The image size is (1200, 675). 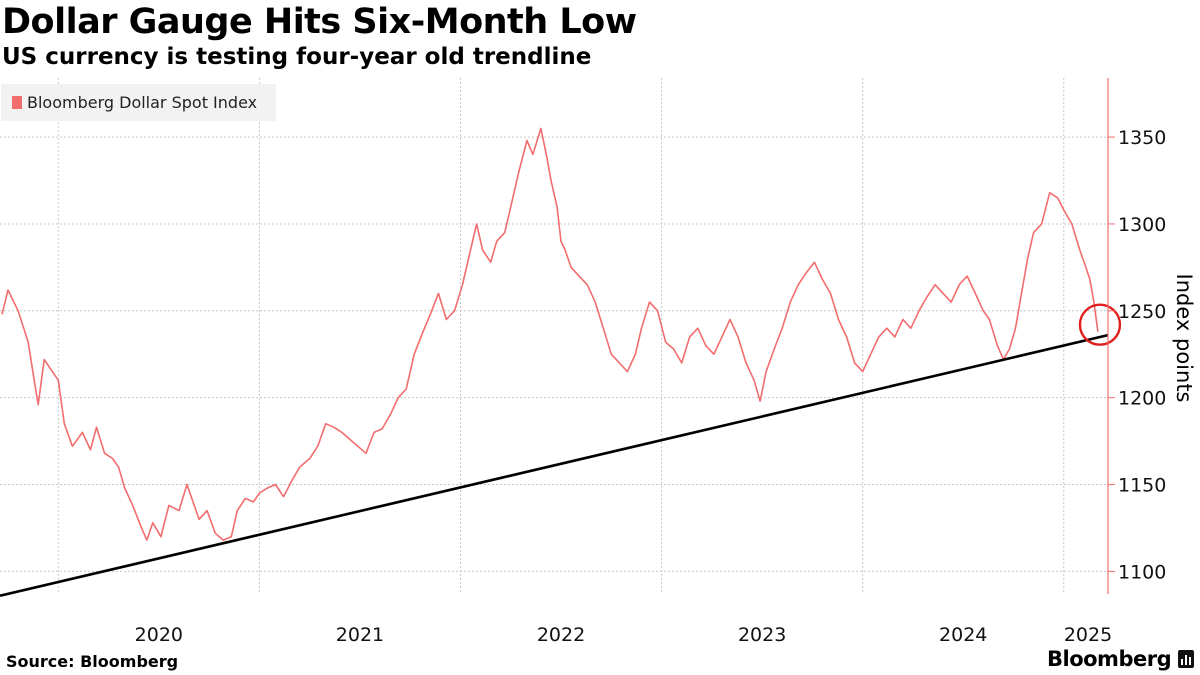 What do you see at coordinates (319, 22) in the screenshot?
I see `chart-title: Dollar Gauge Hits Six-Month Low` at bounding box center [319, 22].